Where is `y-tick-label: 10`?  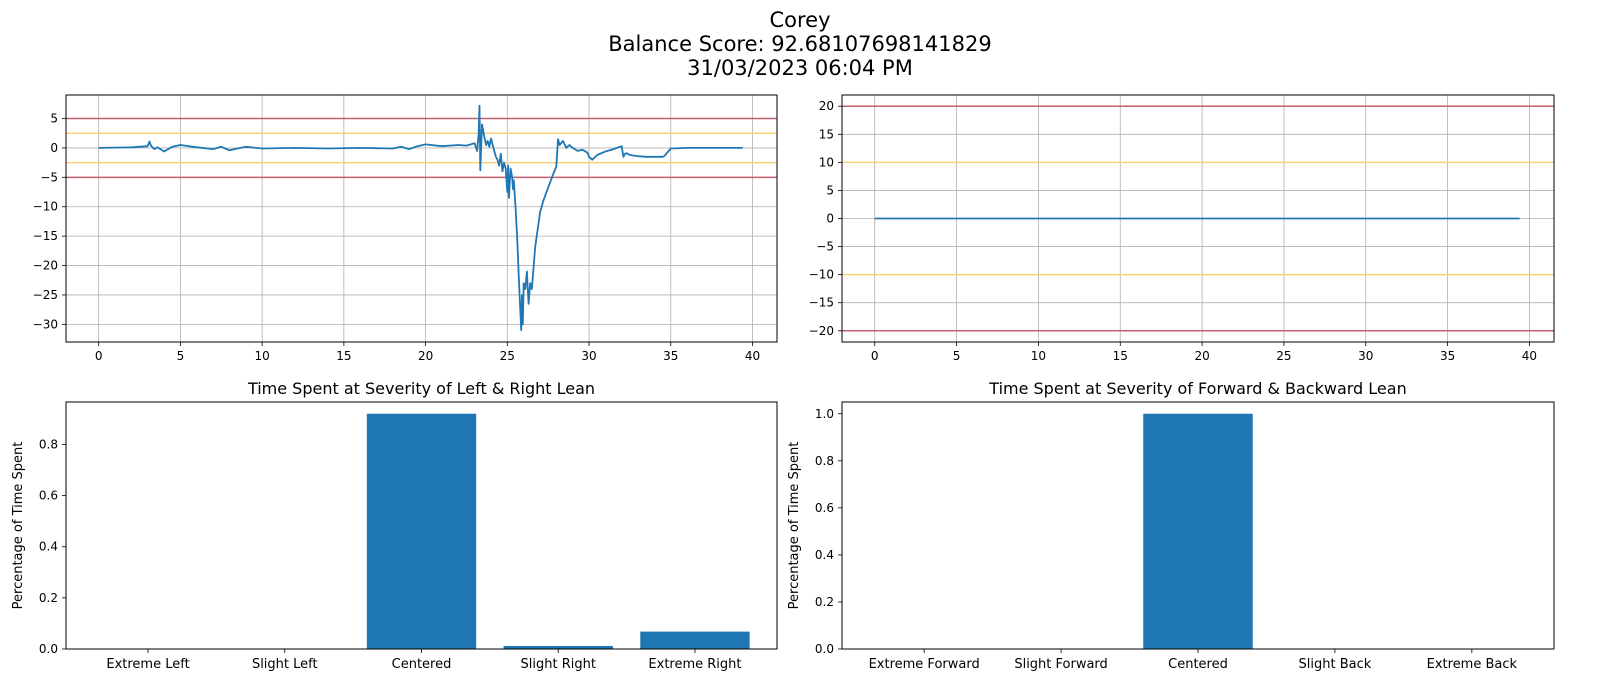
y-tick-label: 10 is located at coordinates (826, 162).